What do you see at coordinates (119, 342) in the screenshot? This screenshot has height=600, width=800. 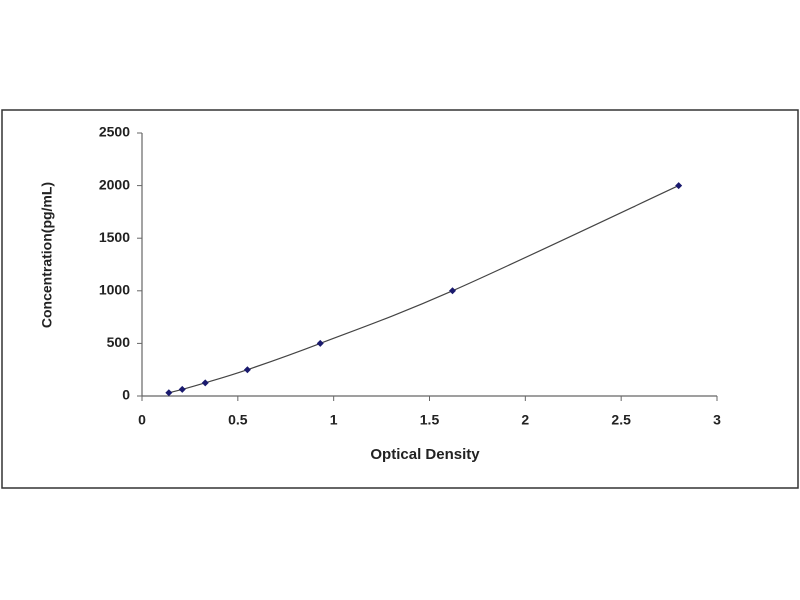 I see `y-tick-label: 500` at bounding box center [119, 342].